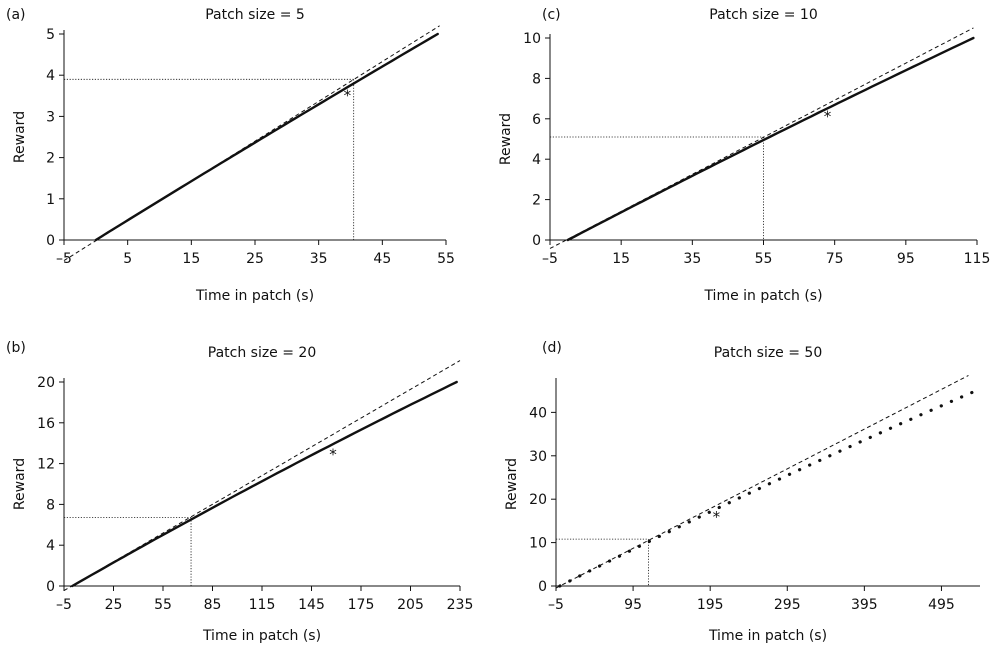 This screenshot has height=652, width=1004. I want to click on panel-label: (a), so click(16, 15).